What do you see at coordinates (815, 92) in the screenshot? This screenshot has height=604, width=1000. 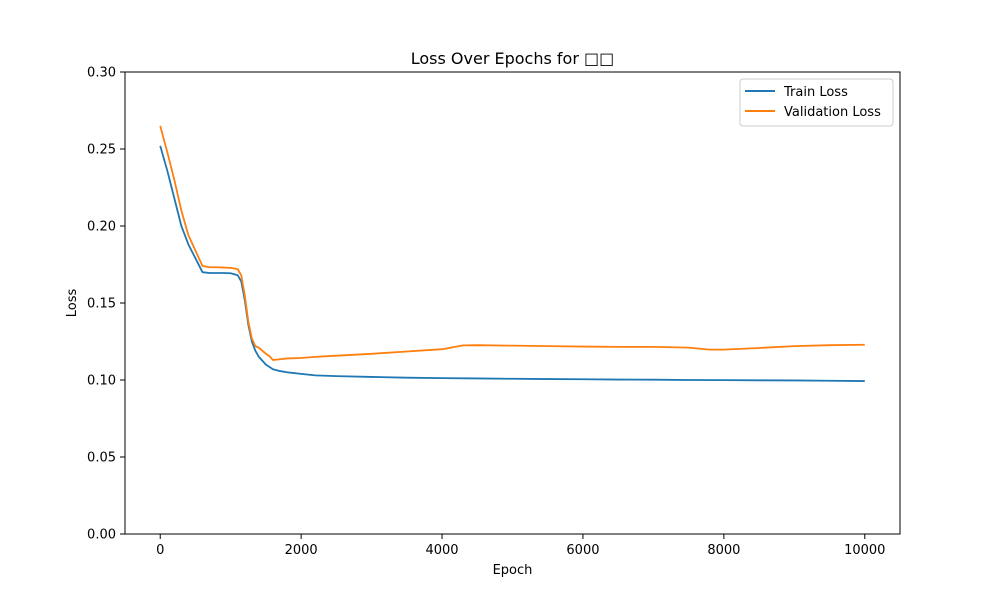 I see `legend-label-train-loss: Train Loss` at bounding box center [815, 92].